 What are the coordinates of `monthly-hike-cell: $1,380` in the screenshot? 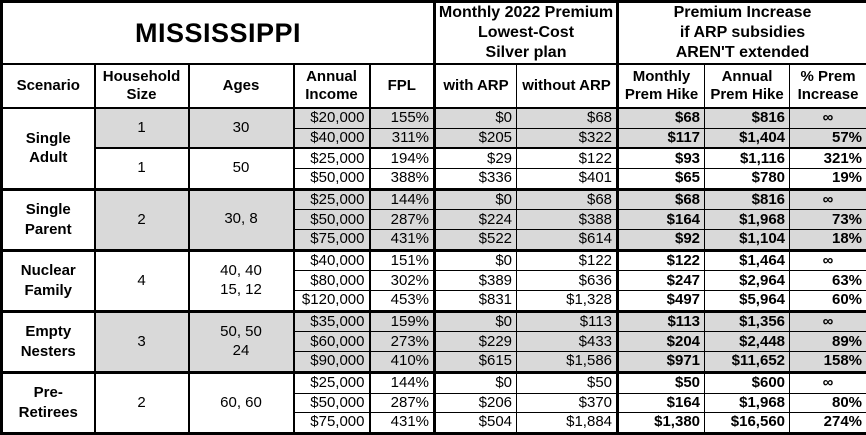 It's located at (661, 423).